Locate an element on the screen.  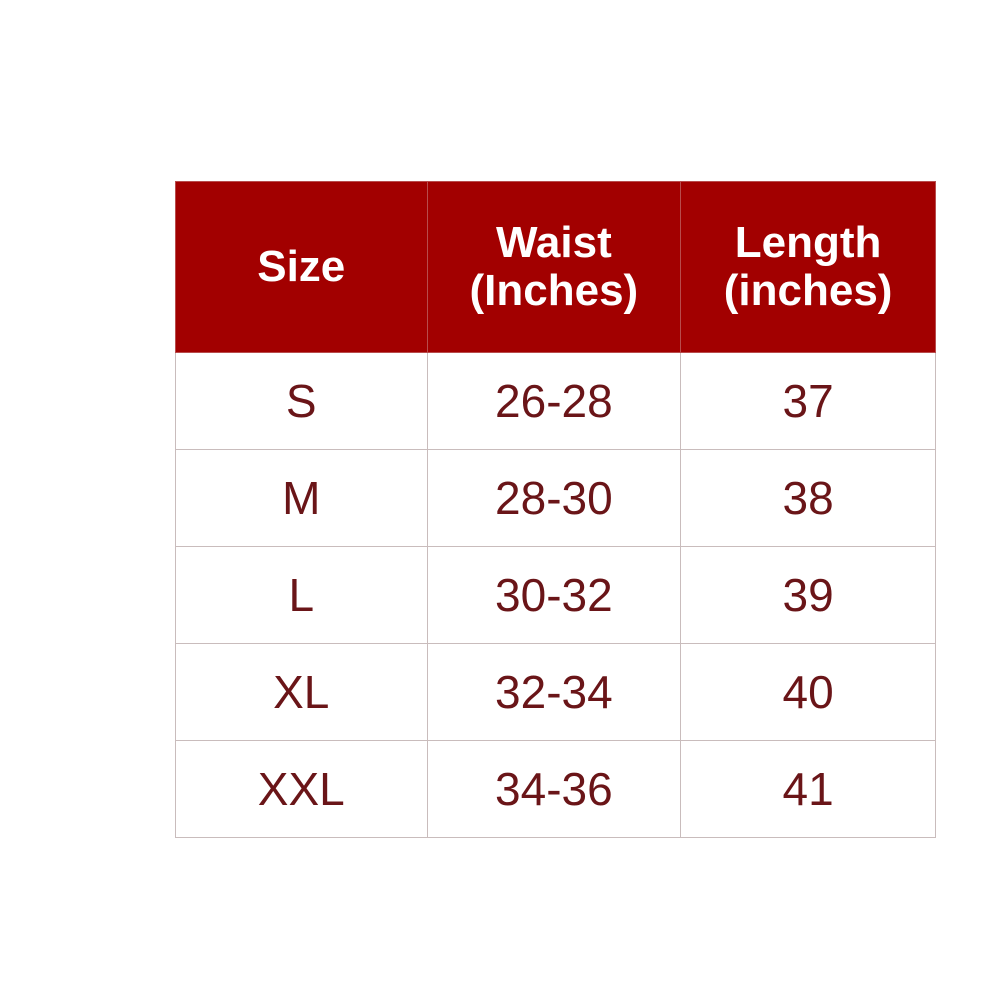
length-cell: 40 is located at coordinates (808, 692).